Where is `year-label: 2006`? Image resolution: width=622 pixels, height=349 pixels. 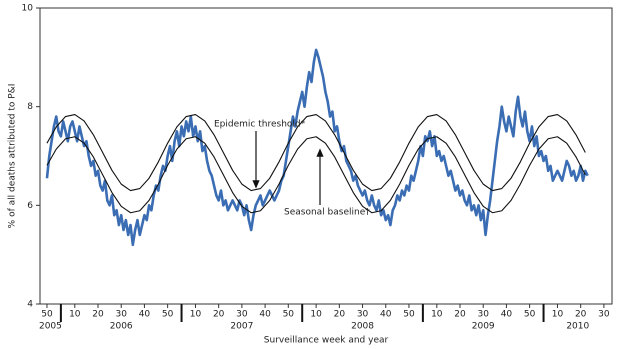
year-label: 2006 is located at coordinates (121, 327).